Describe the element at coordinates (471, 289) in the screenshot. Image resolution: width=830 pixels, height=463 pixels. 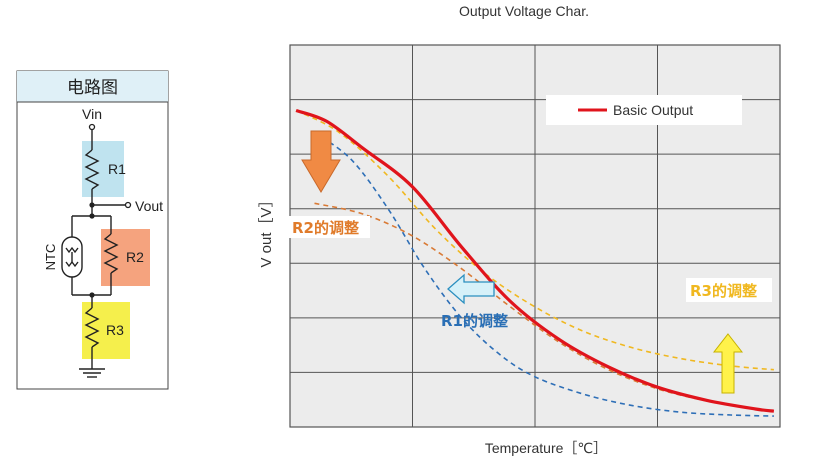
I see `arrow-left-icon` at that location.